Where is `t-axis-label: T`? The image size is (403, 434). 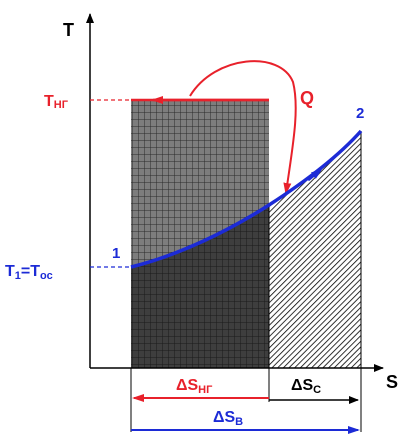 t-axis-label: T is located at coordinates (68, 30).